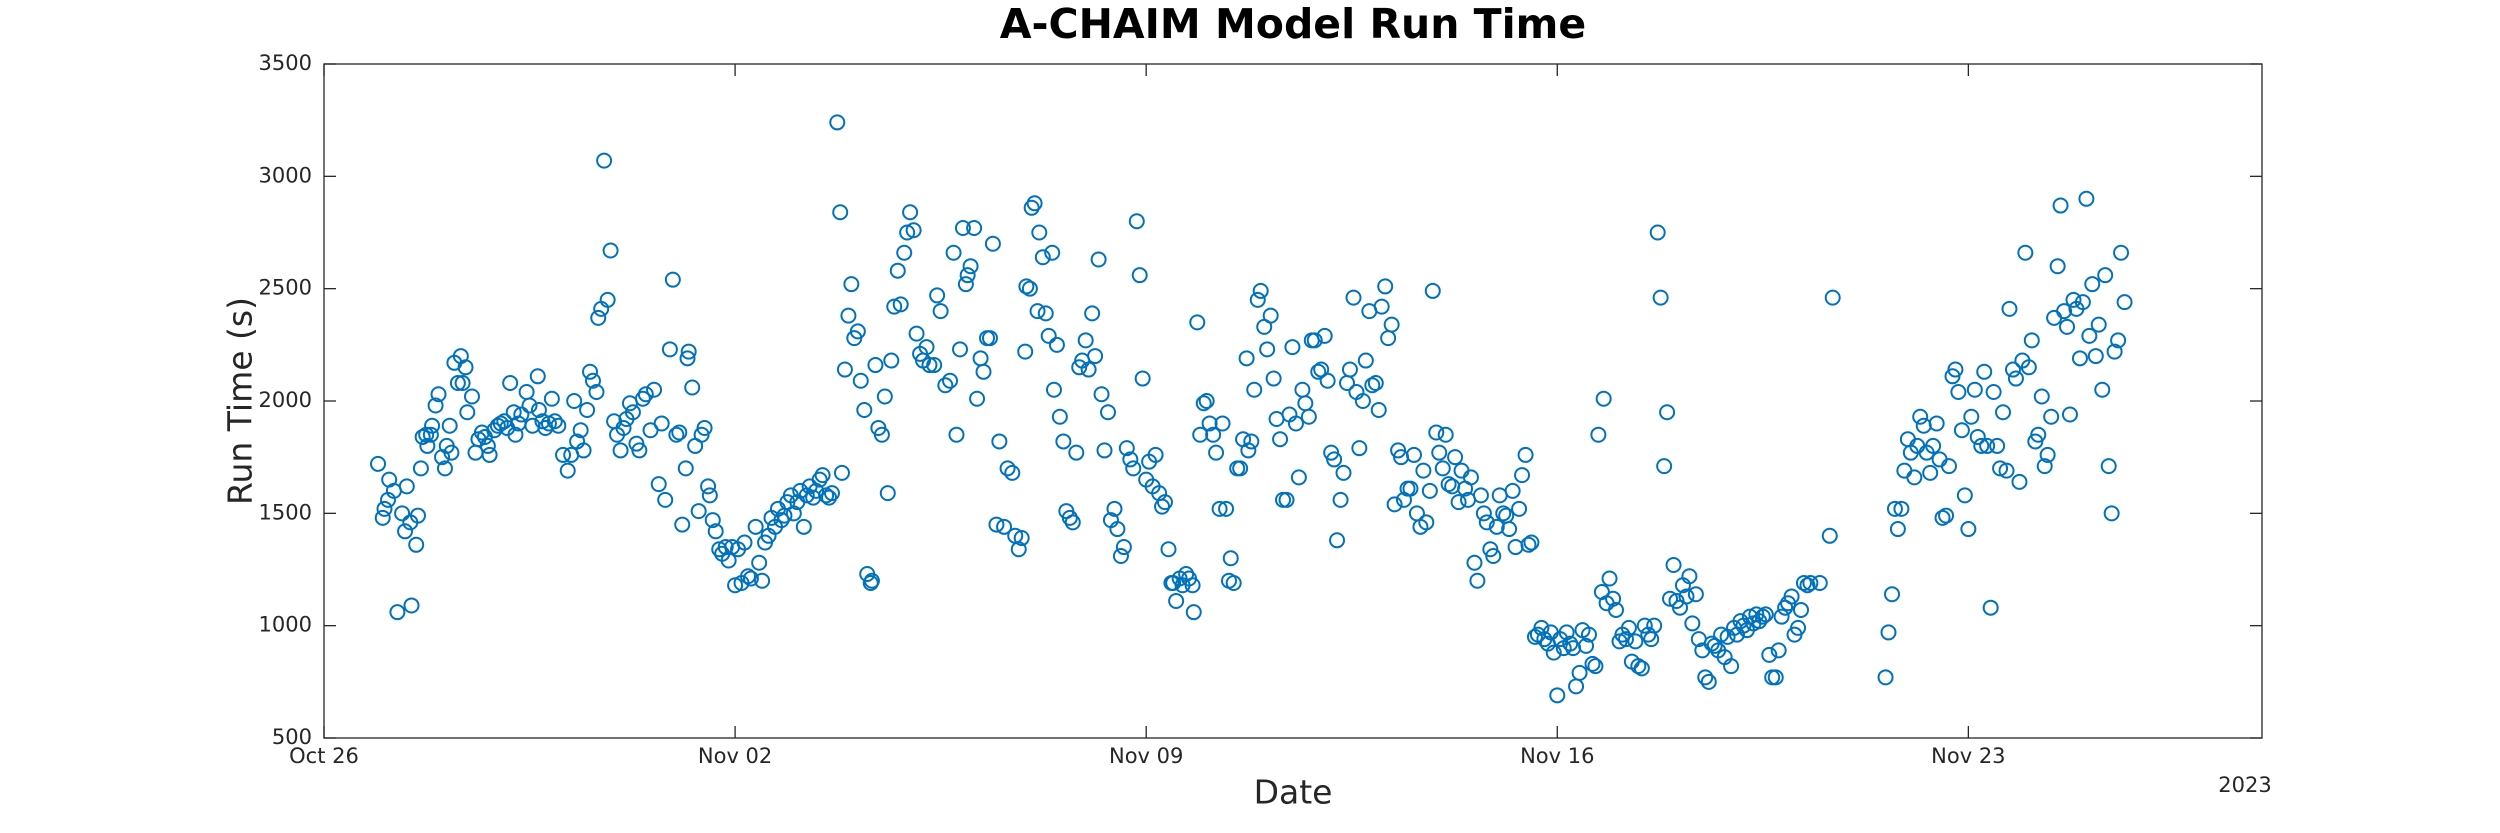  Describe the element at coordinates (292, 737) in the screenshot. I see `y-tick-label: 500` at that location.